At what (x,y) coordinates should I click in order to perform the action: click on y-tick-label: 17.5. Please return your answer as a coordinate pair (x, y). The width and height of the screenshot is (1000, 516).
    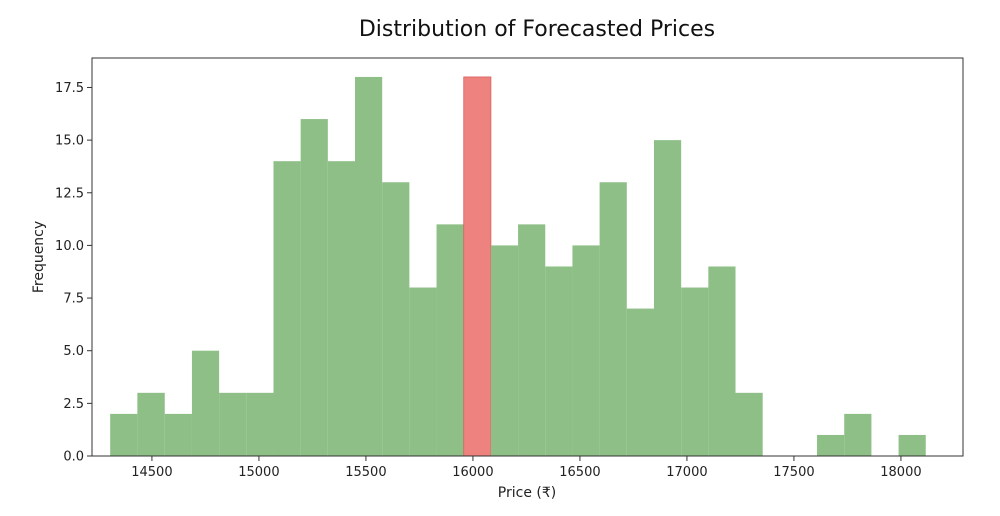
    Looking at the image, I should click on (69, 88).